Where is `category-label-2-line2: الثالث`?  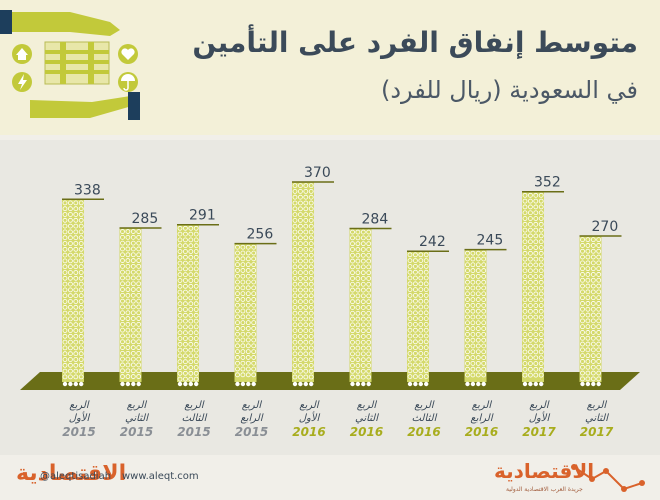 category-label-2-line2: الثالث is located at coordinates (195, 418).